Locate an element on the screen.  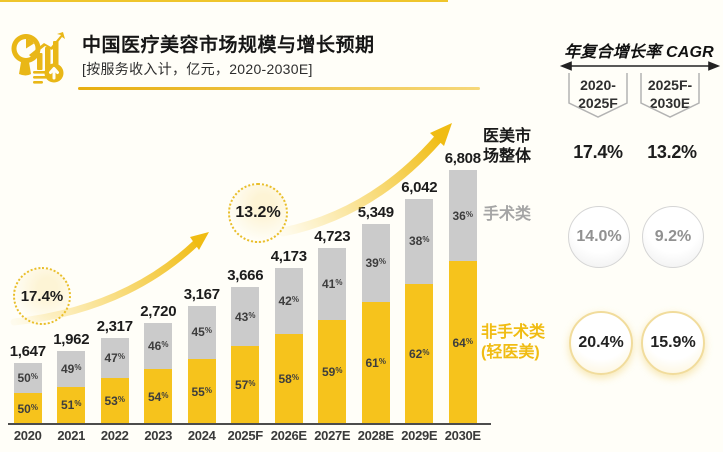
x-axis-label-2030E: 2030E is located at coordinates (462, 435).